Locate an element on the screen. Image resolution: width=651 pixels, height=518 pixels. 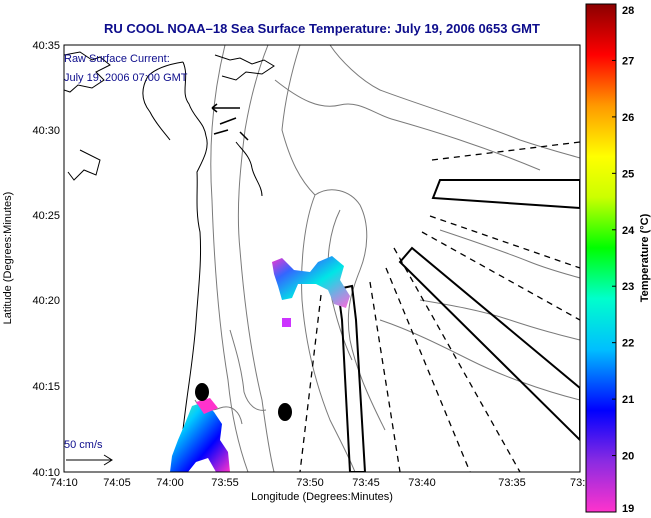
colorbar-tick-label: 22 is located at coordinates (628, 344).